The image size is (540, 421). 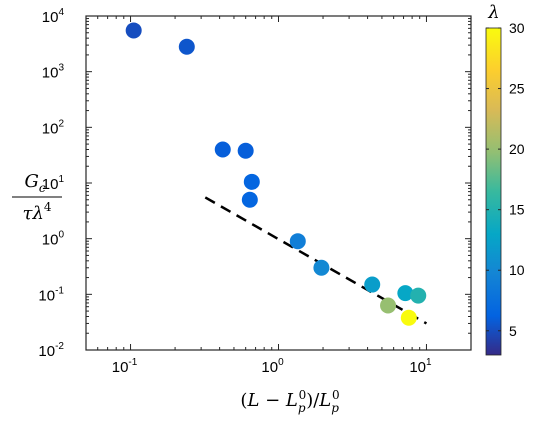 I want to click on y-tick-label: 10⁻², so click(x=51, y=350).